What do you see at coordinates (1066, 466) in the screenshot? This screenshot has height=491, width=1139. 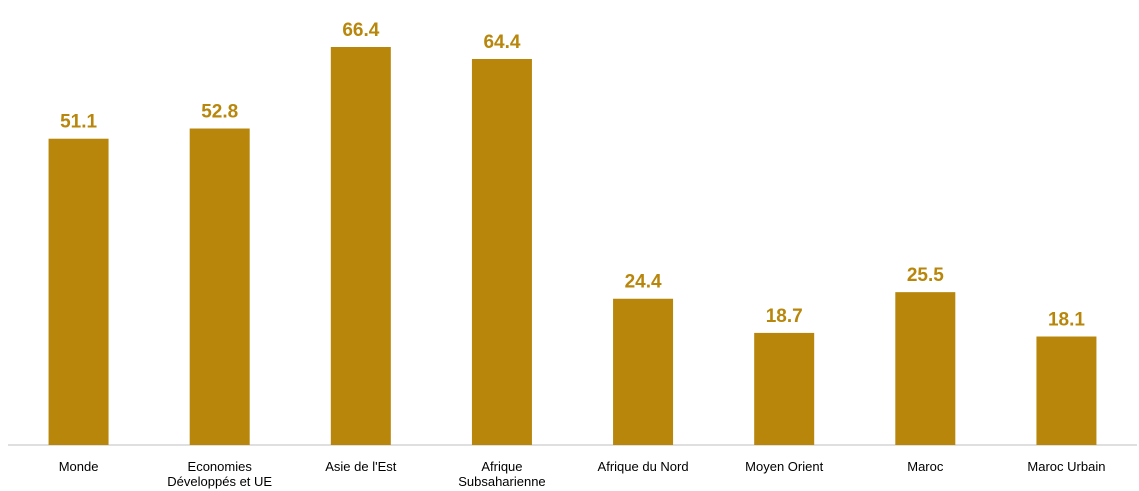 I see `x-tick-label: Maroc Urbain` at bounding box center [1066, 466].